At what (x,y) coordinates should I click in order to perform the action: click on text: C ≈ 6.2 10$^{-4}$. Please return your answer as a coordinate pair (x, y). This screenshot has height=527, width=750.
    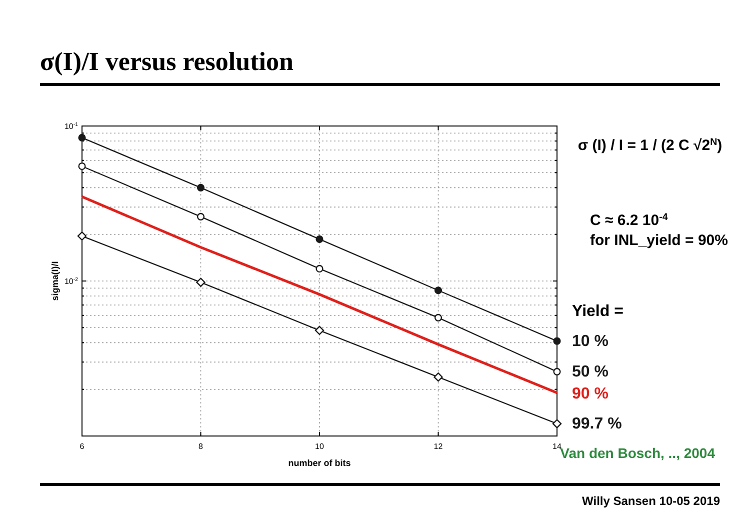
    Looking at the image, I should click on (629, 220).